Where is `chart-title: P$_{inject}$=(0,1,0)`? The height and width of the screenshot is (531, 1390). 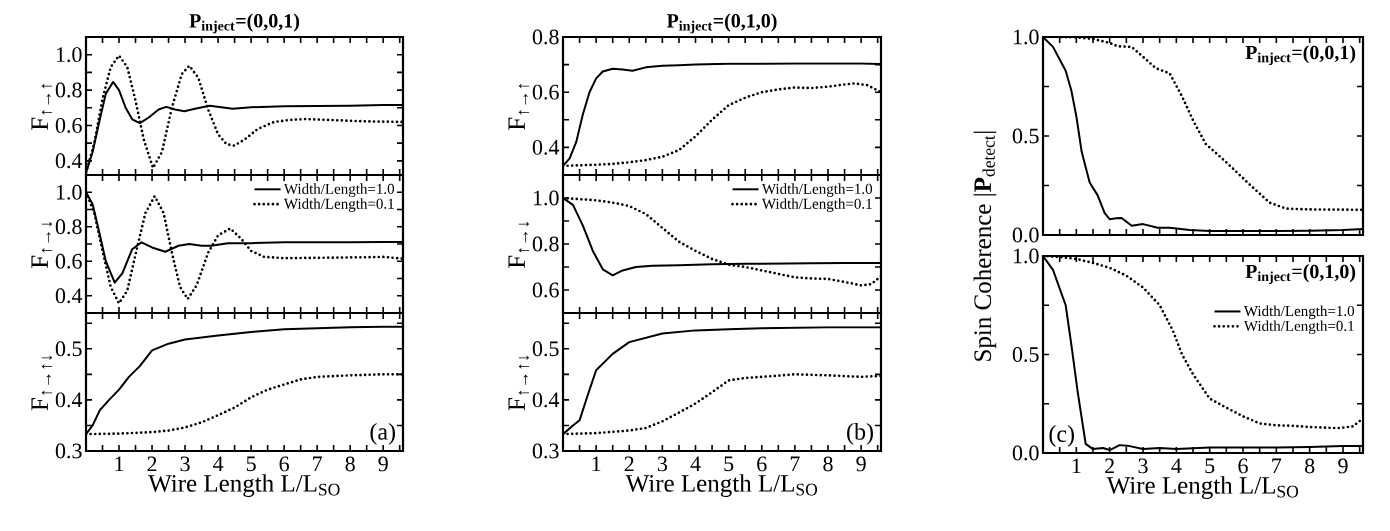
chart-title: P$_{inject}$=(0,1,0) is located at coordinates (721, 23).